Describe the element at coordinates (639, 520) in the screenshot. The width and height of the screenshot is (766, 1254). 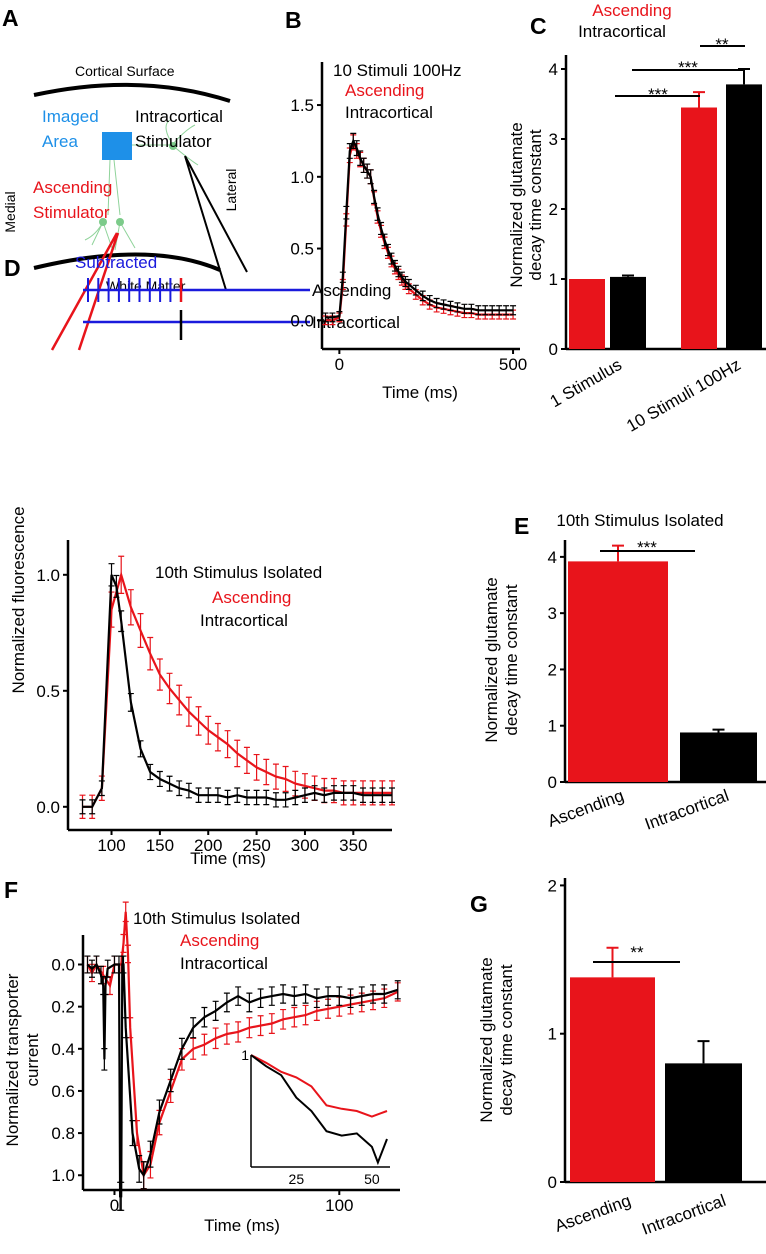
I see `panel-e-title: 10th Stimulus Isolated` at that location.